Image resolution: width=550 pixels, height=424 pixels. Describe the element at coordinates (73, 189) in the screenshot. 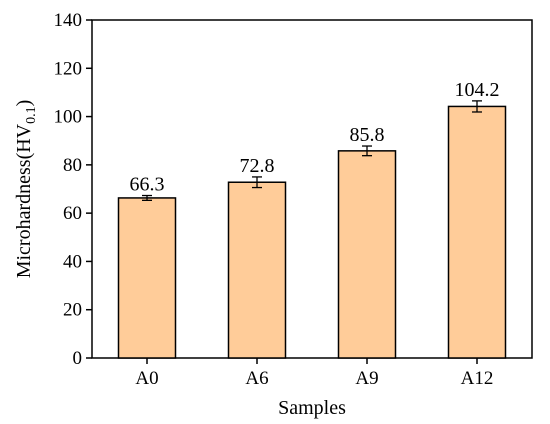

I see `y-axis-ticks: 0 20 40 60 80 100 120 140` at that location.